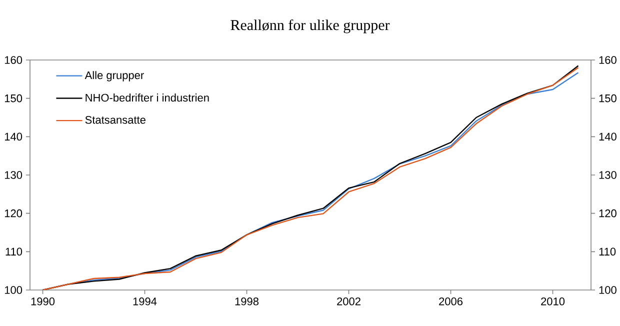 Image resolution: width=620 pixels, height=326 pixels. What do you see at coordinates (310, 26) in the screenshot?
I see `chart-title: Reallønn for ulike grupper` at bounding box center [310, 26].